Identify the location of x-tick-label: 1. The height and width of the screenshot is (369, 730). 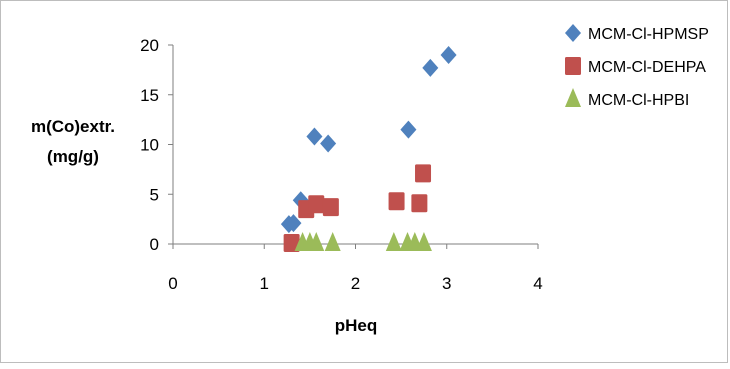
(264, 283).